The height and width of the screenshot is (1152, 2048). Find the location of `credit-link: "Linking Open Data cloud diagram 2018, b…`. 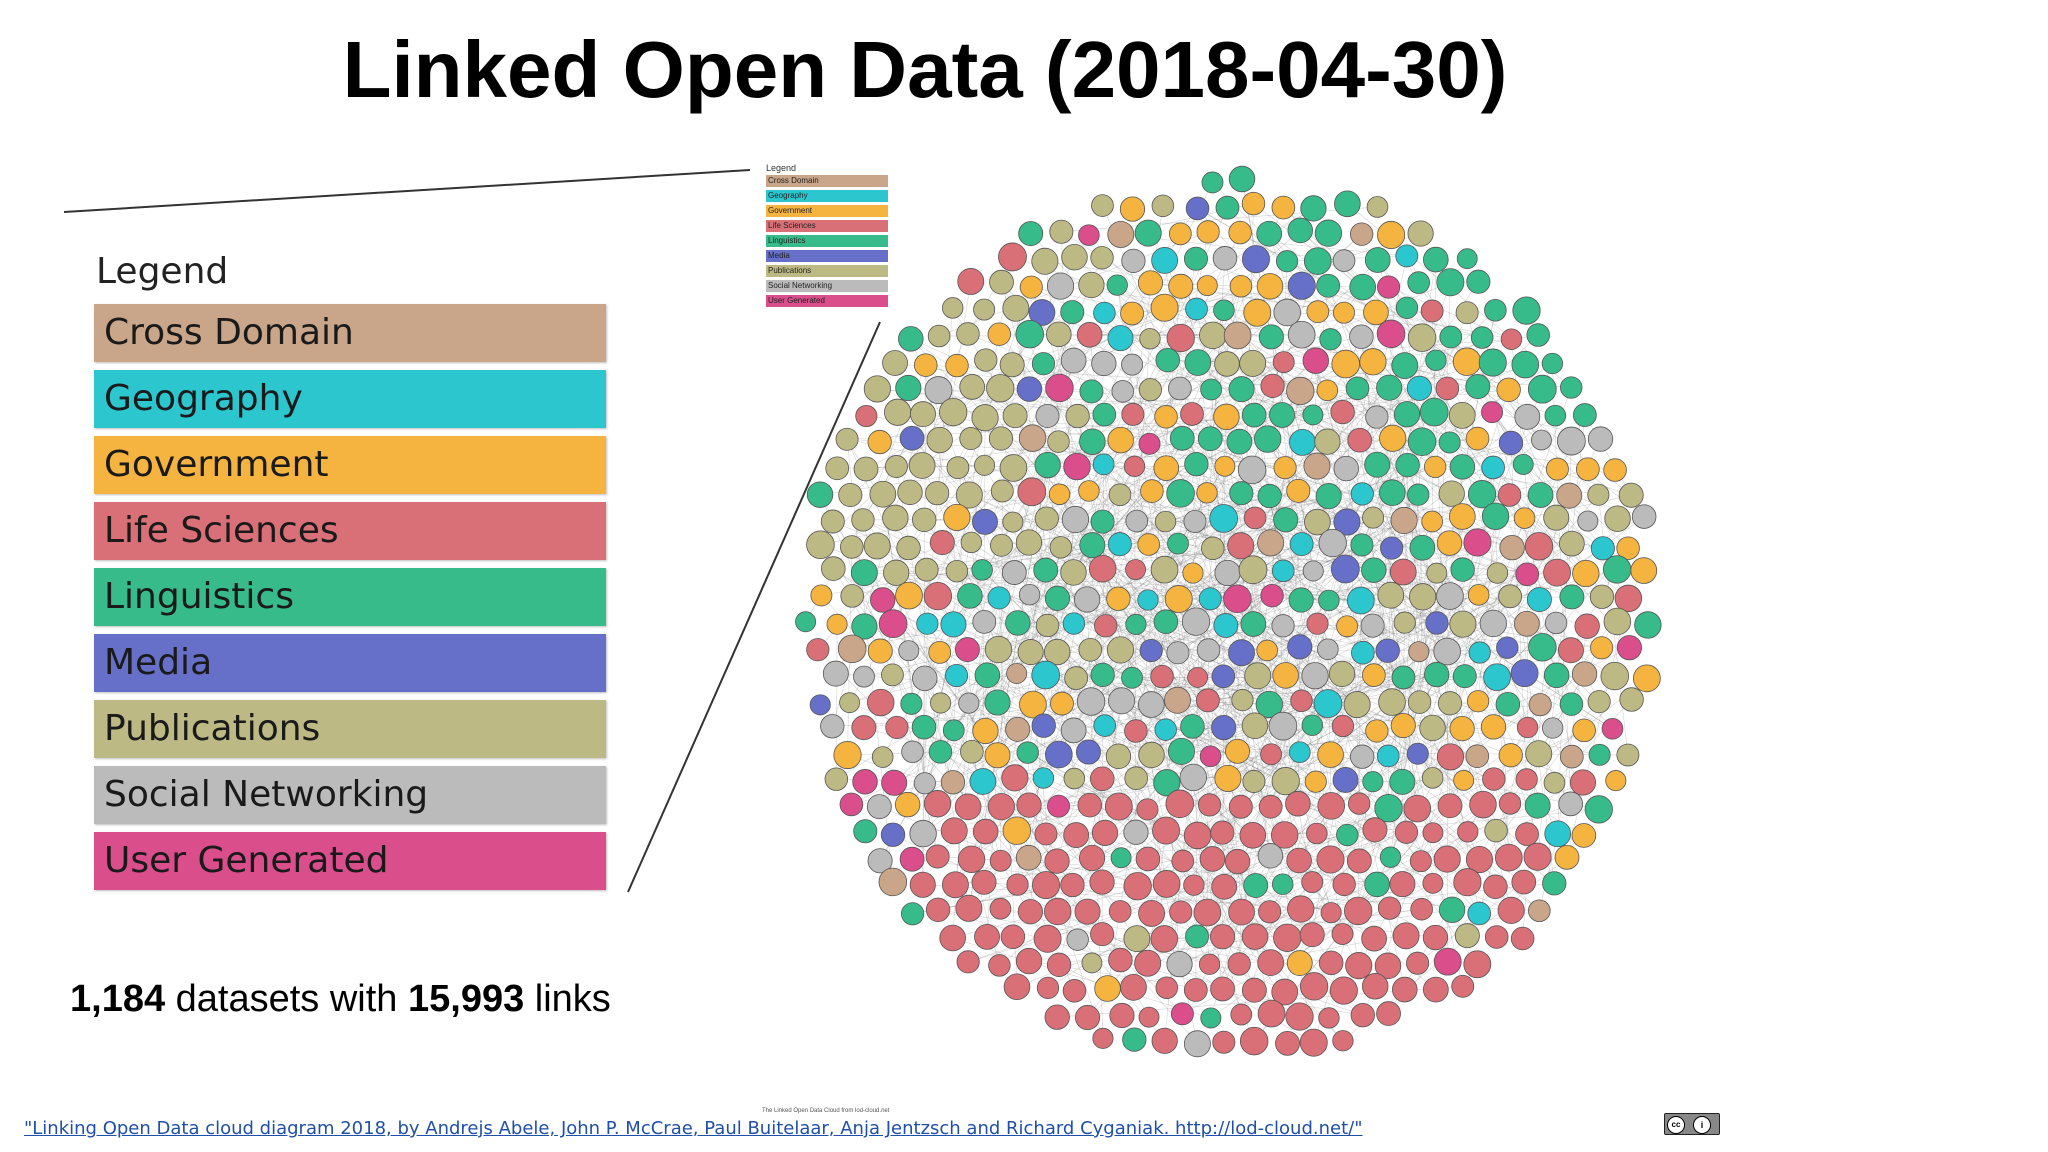

credit-link: "Linking Open Data cloud diagram 2018, b… is located at coordinates (693, 1128).